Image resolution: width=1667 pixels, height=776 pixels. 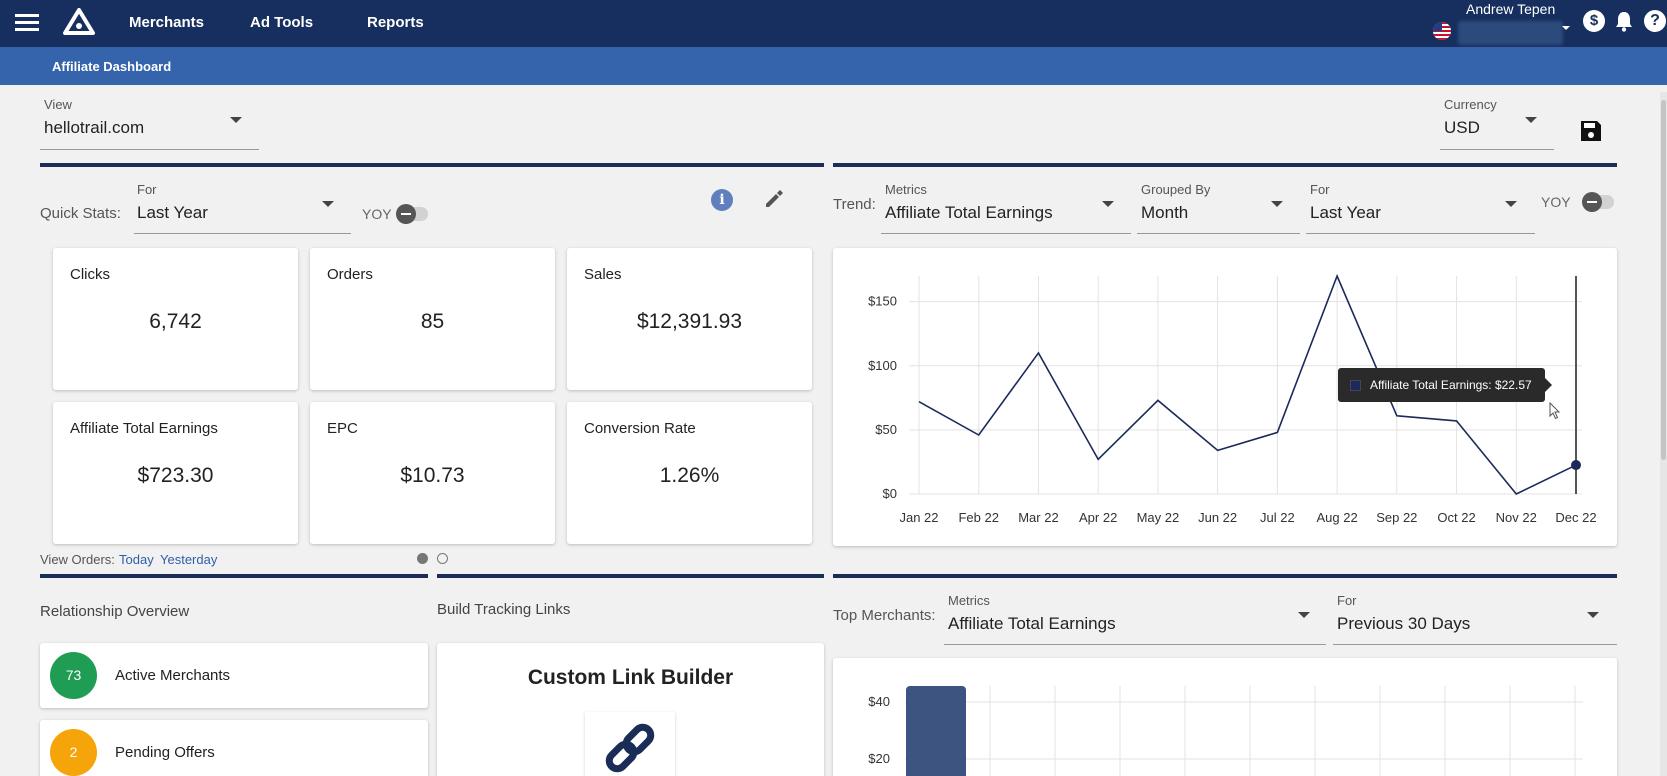 What do you see at coordinates (1594, 21) in the screenshot?
I see `dollar-icon: $` at bounding box center [1594, 21].